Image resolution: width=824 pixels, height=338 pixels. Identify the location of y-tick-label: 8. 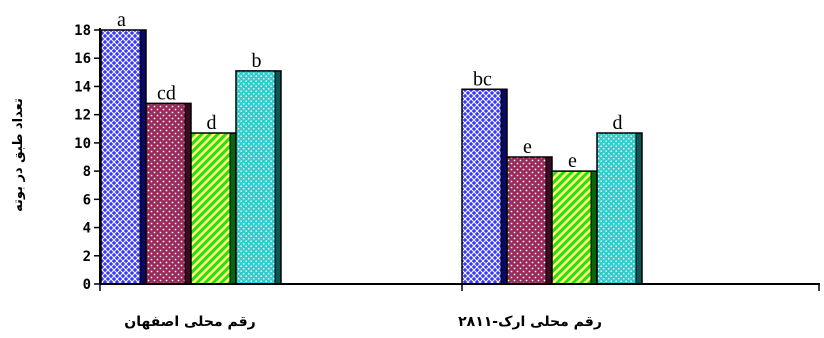
(87, 172).